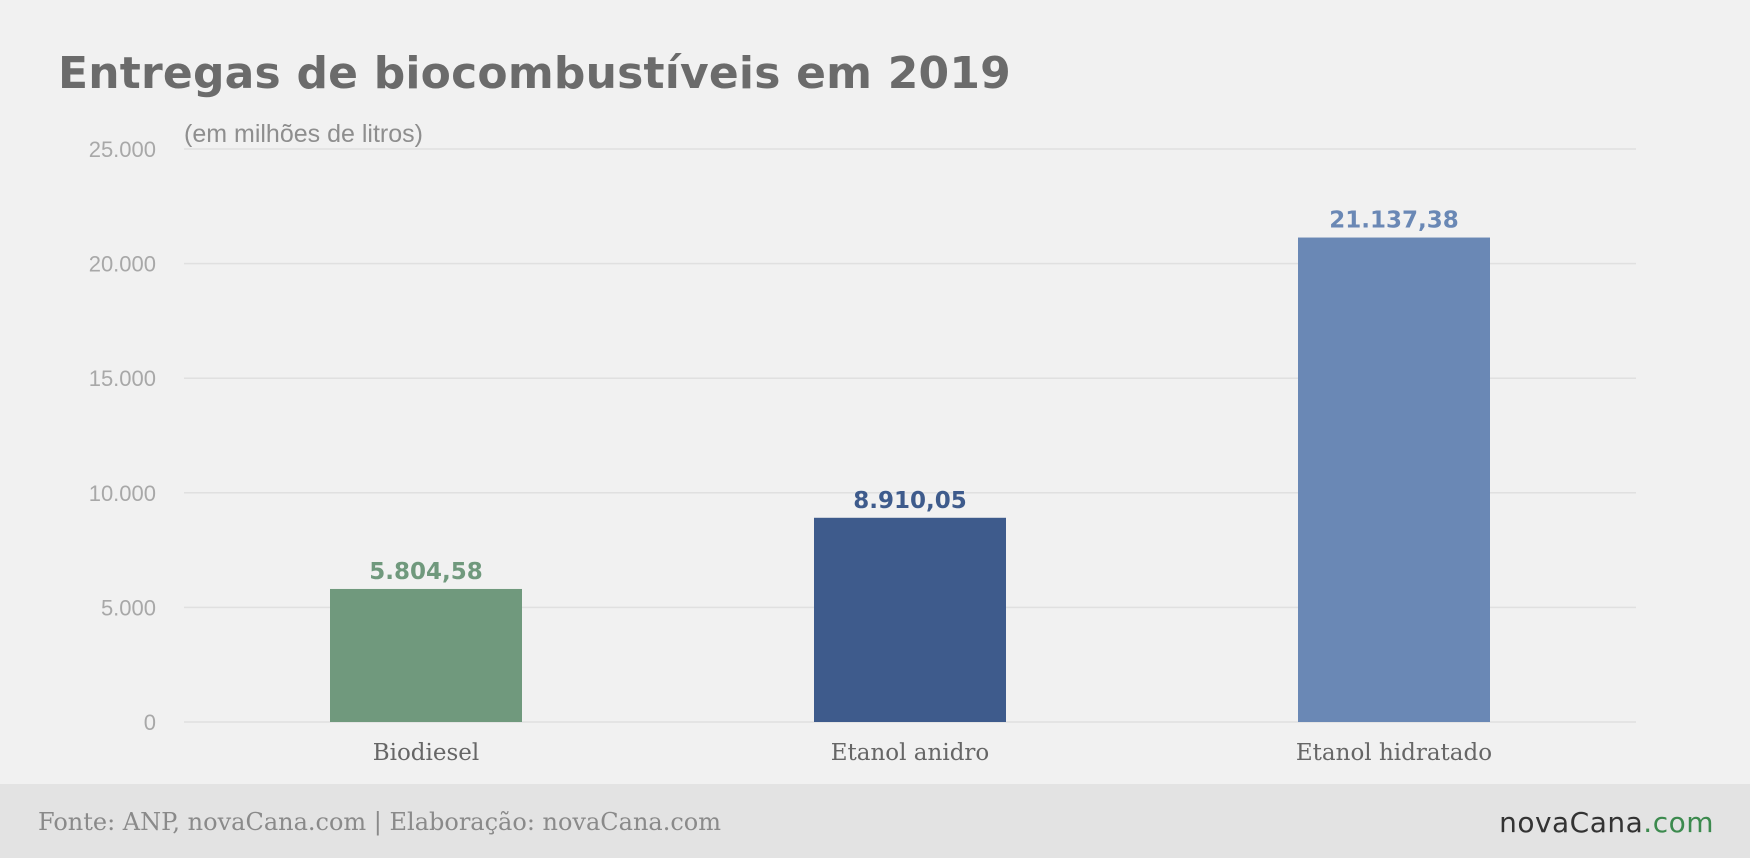 The image size is (1750, 858). What do you see at coordinates (303, 134) in the screenshot?
I see `unit-label: (em milhões de litros)` at bounding box center [303, 134].